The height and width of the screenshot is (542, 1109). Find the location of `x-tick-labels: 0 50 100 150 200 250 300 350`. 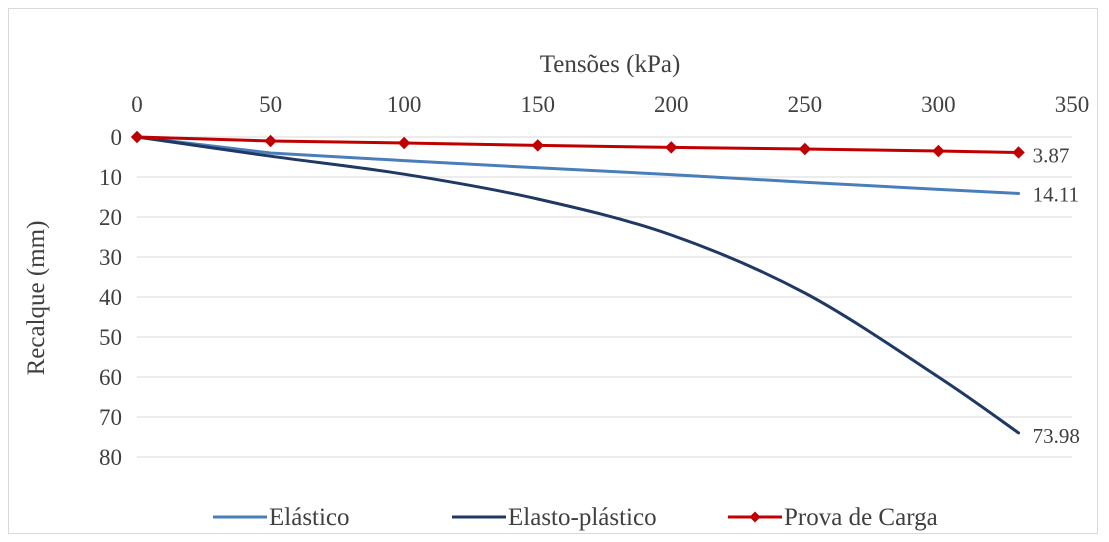

x-tick-labels: 0 50 100 150 200 250 300 350 is located at coordinates (610, 104).